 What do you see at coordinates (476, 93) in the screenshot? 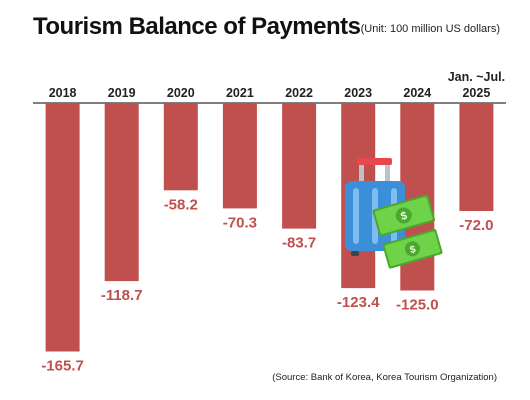
I see `x-tick-label: 2025` at bounding box center [476, 93].